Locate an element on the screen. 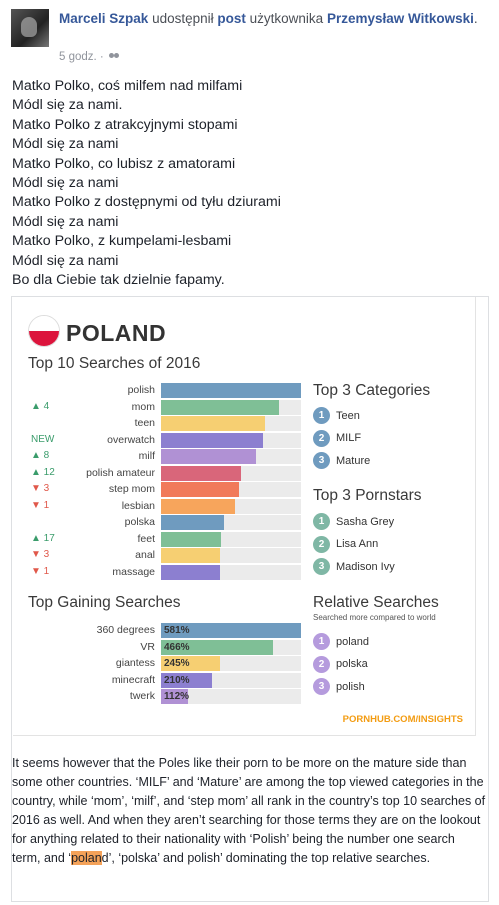 The width and height of the screenshot is (499, 905). category-item: 1 Teen is located at coordinates (336, 415).